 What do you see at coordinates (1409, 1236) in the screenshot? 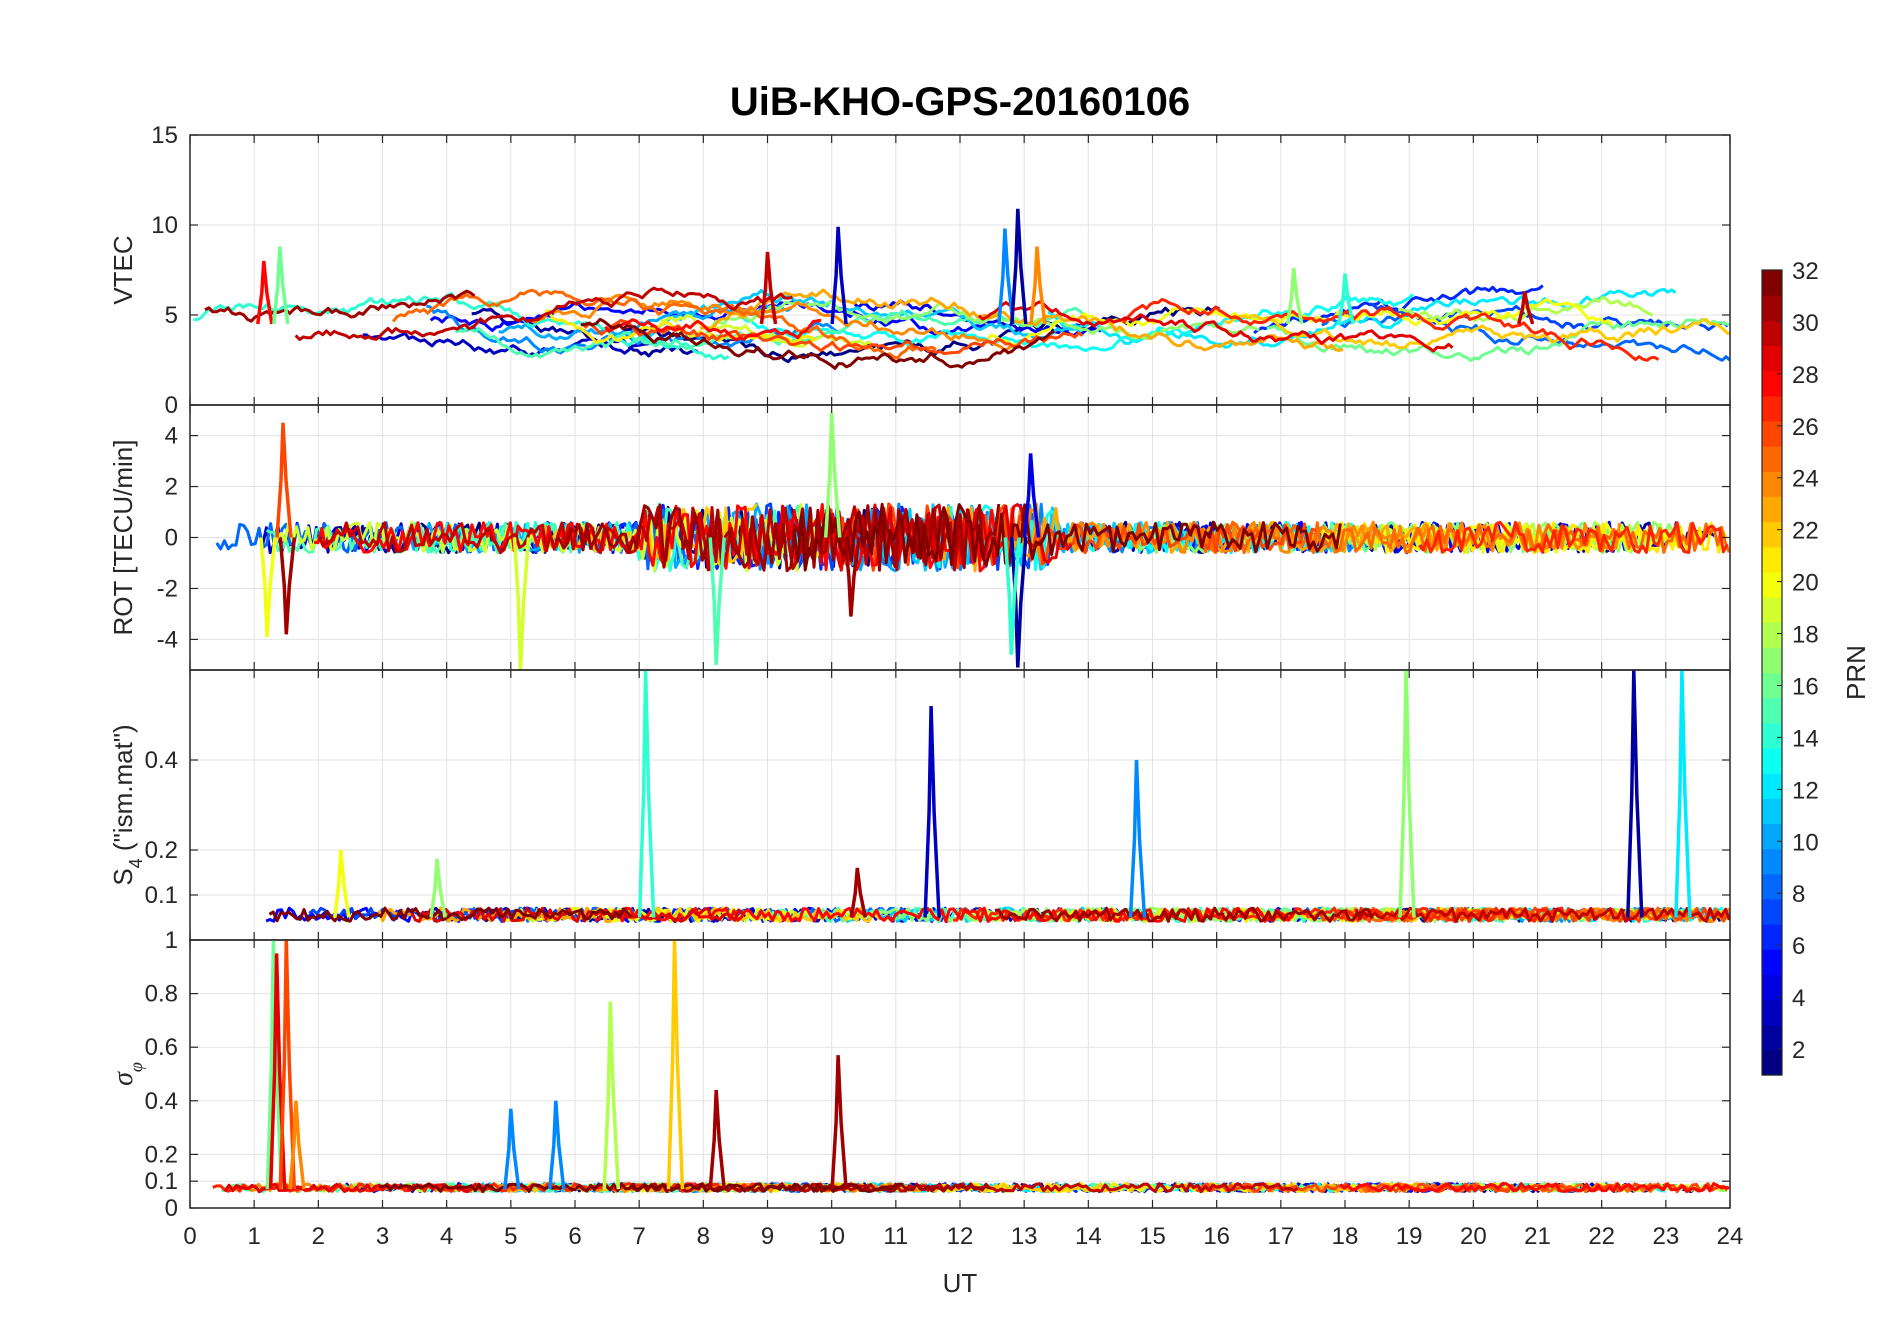
I see `x-tick-label: 19` at bounding box center [1409, 1236].